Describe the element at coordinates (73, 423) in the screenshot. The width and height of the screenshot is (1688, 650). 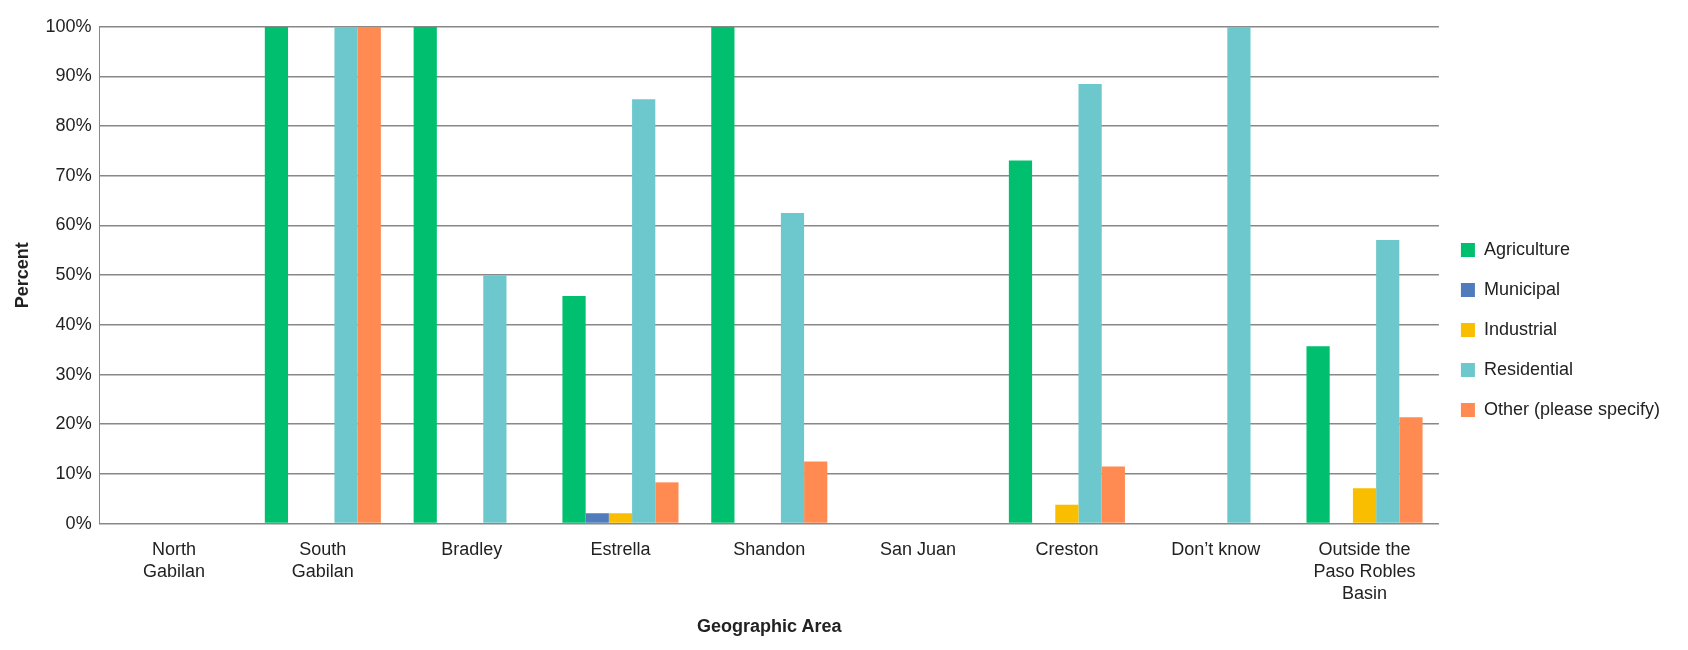
I see `y-tick-label: 20%` at that location.